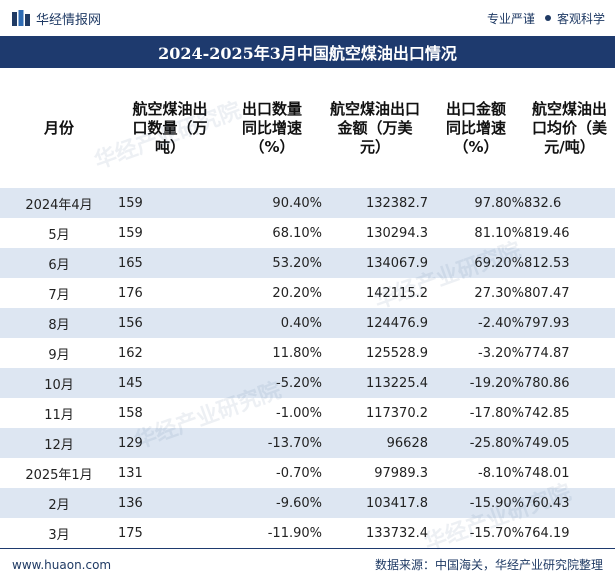 This screenshot has width=615, height=580. I want to click on cell-quantity-yoy: 90.40%, so click(272, 203).